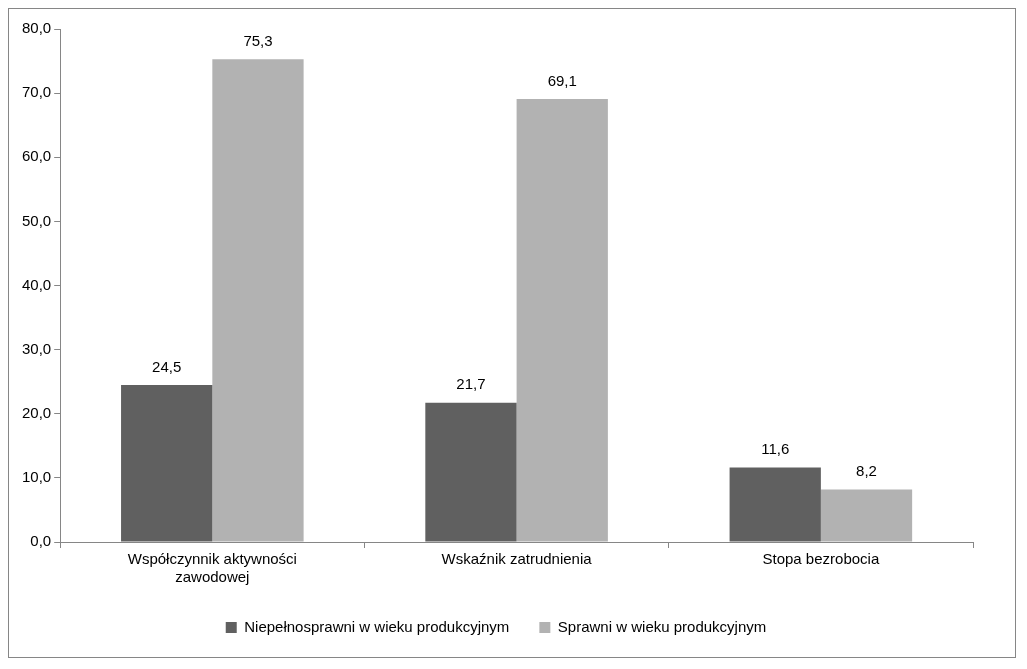 The width and height of the screenshot is (1027, 669). What do you see at coordinates (821, 559) in the screenshot?
I see `x-tick-label: Stopa bezrobocia` at bounding box center [821, 559].